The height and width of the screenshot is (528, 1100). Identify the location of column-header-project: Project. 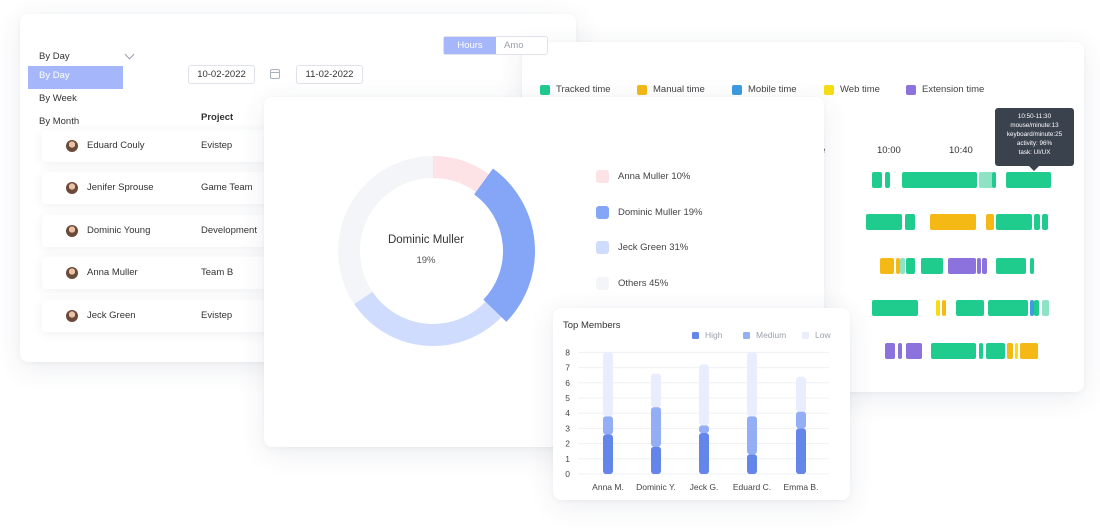
(217, 117).